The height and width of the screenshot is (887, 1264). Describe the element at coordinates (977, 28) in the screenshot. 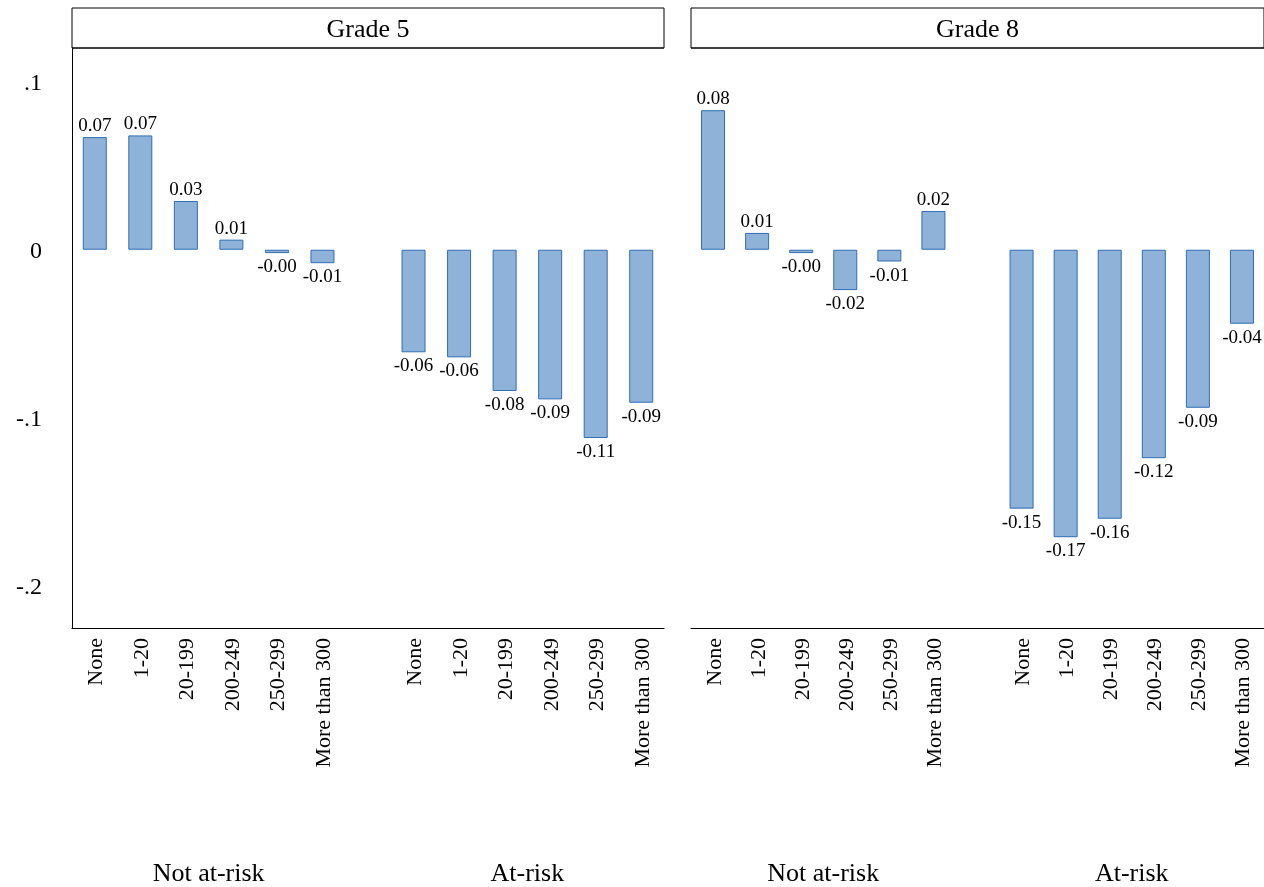

I see `chart-title: Grade 8` at that location.